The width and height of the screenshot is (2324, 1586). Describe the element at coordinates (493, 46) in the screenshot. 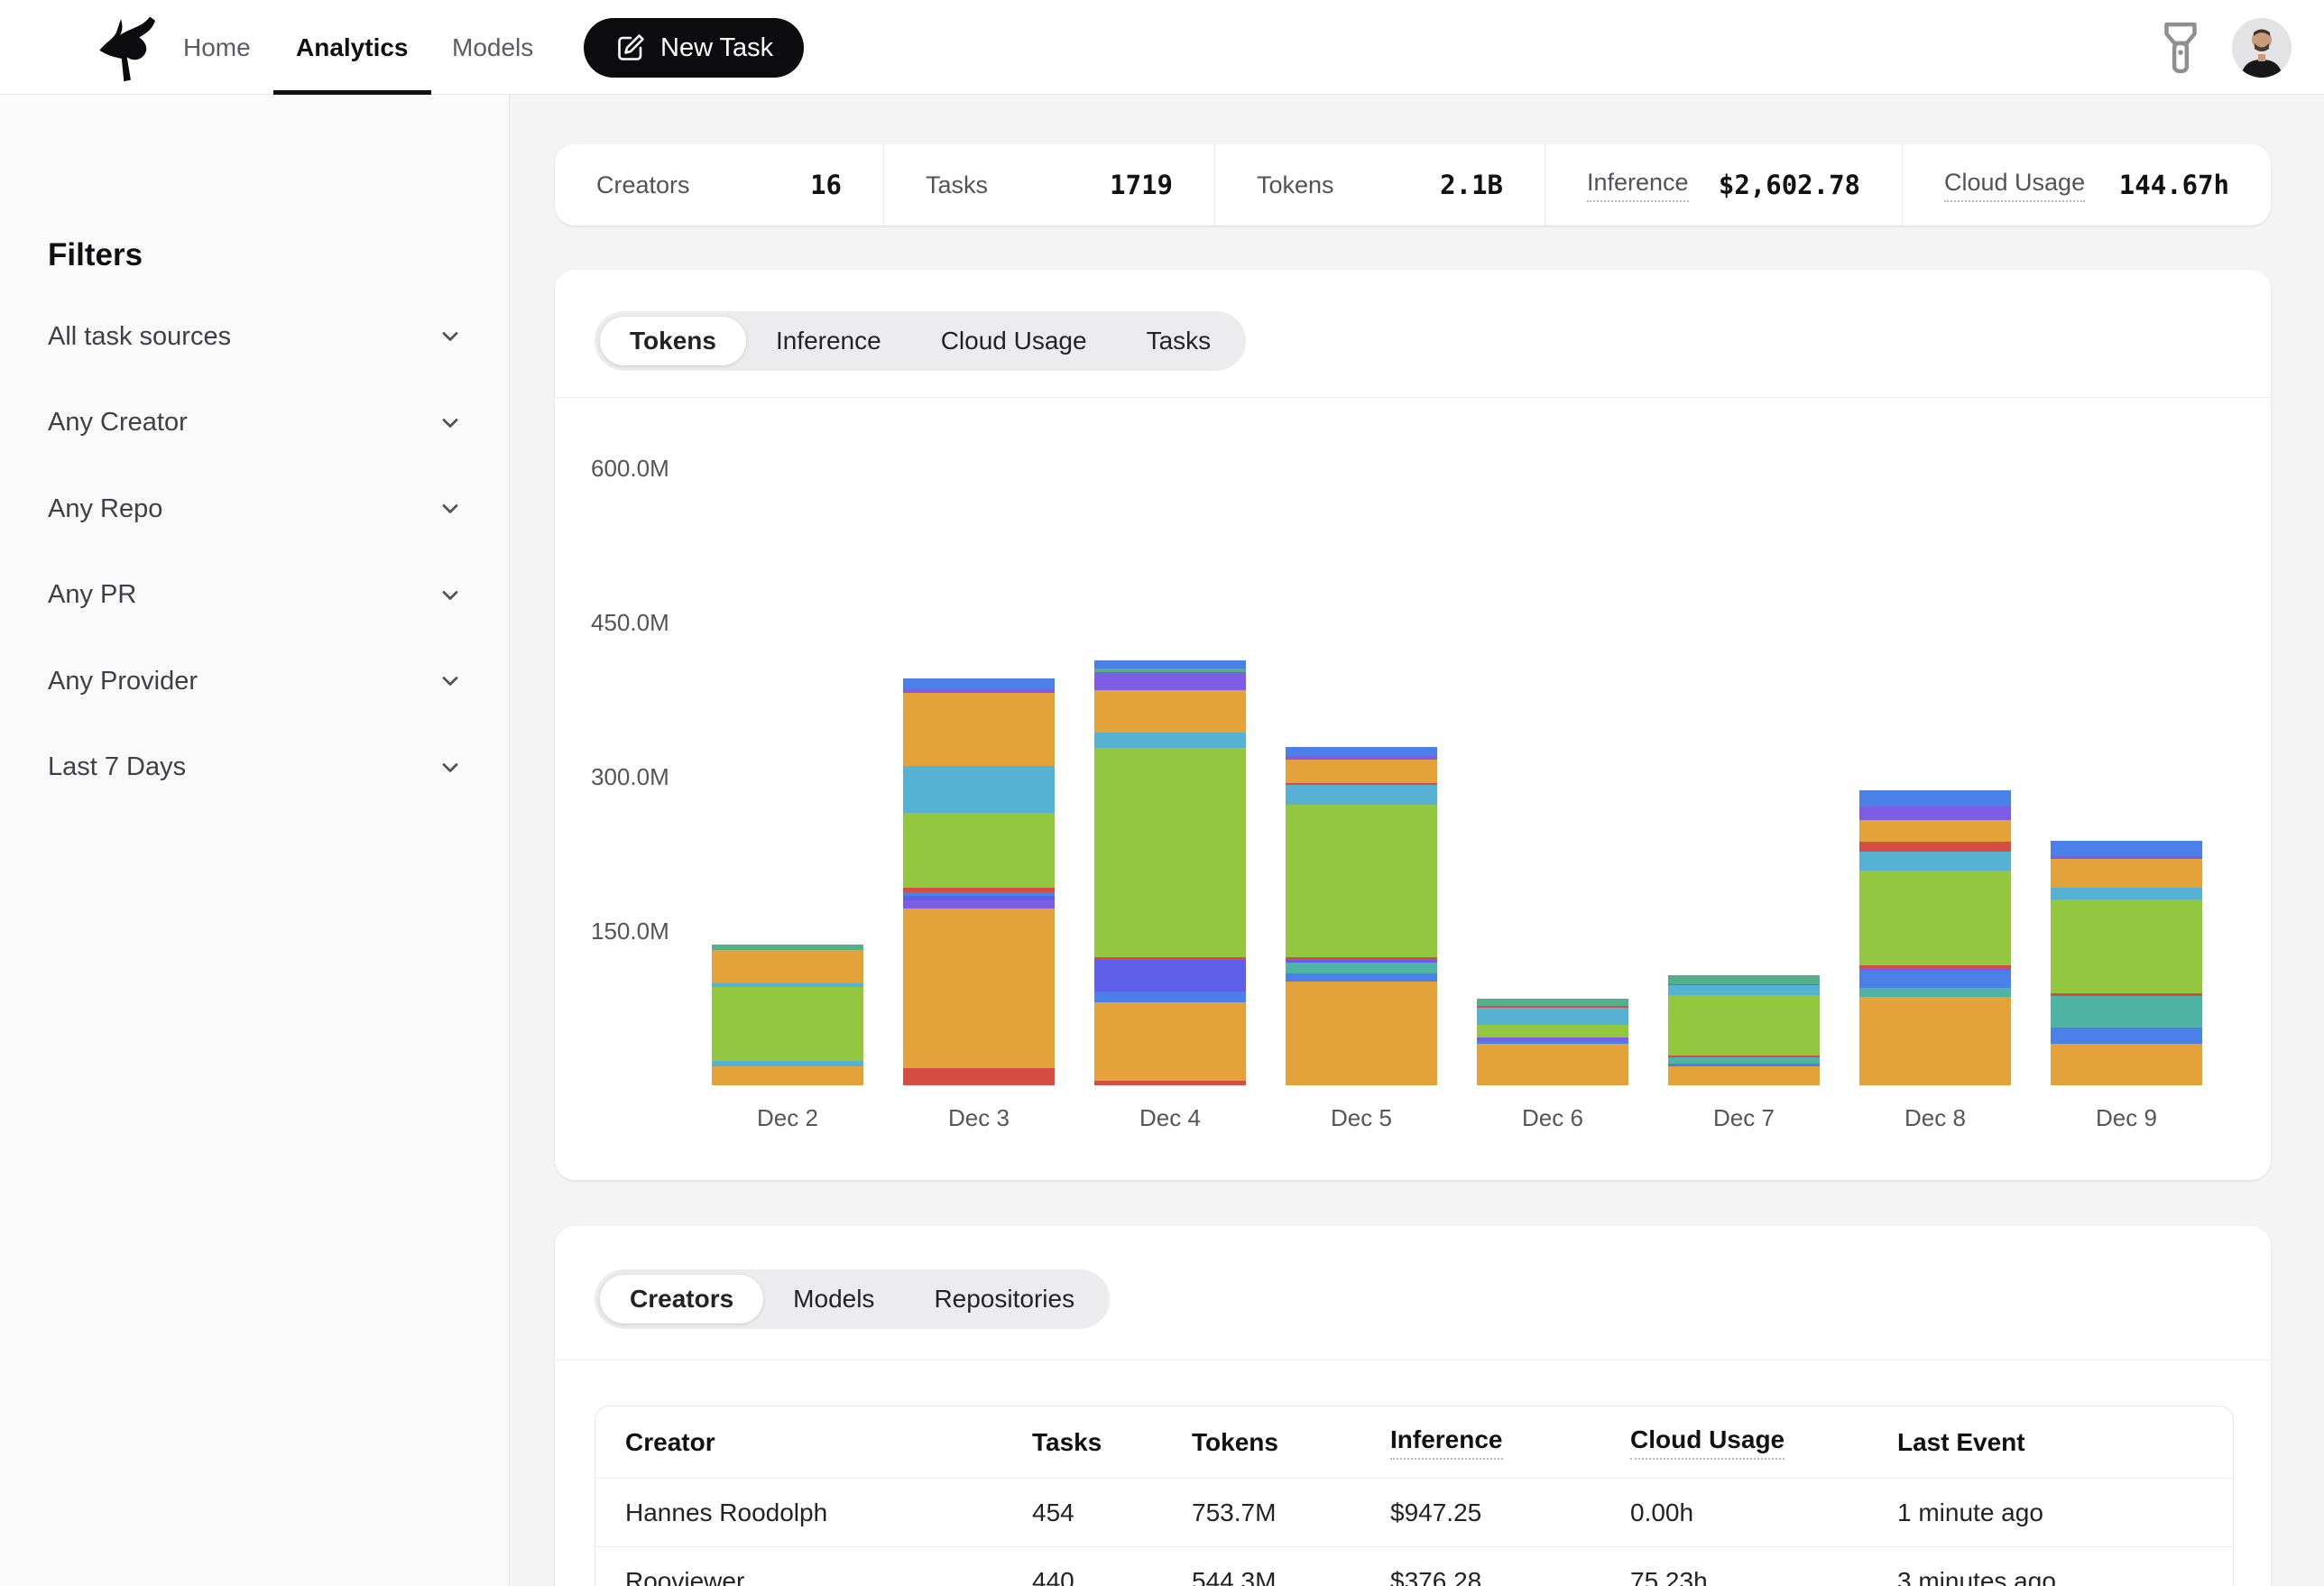

I see `nav-item-models: Models` at that location.